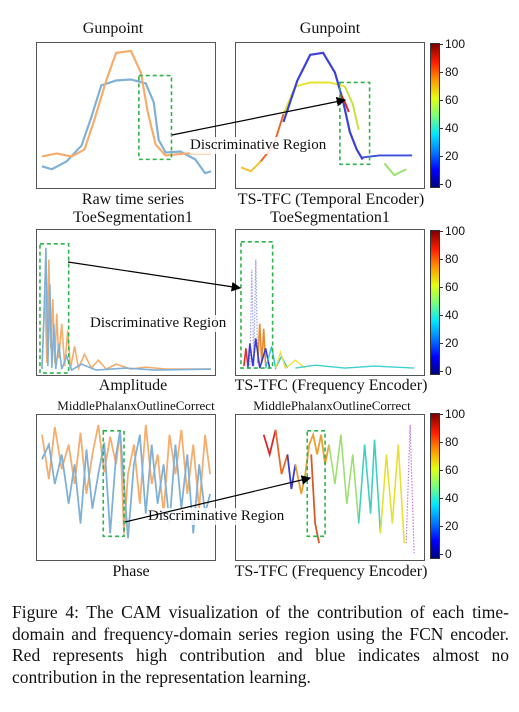 Image resolution: width=519 pixels, height=712 pixels. What do you see at coordinates (449, 287) in the screenshot?
I see `row2-cb-tick-60: 60` at bounding box center [449, 287].